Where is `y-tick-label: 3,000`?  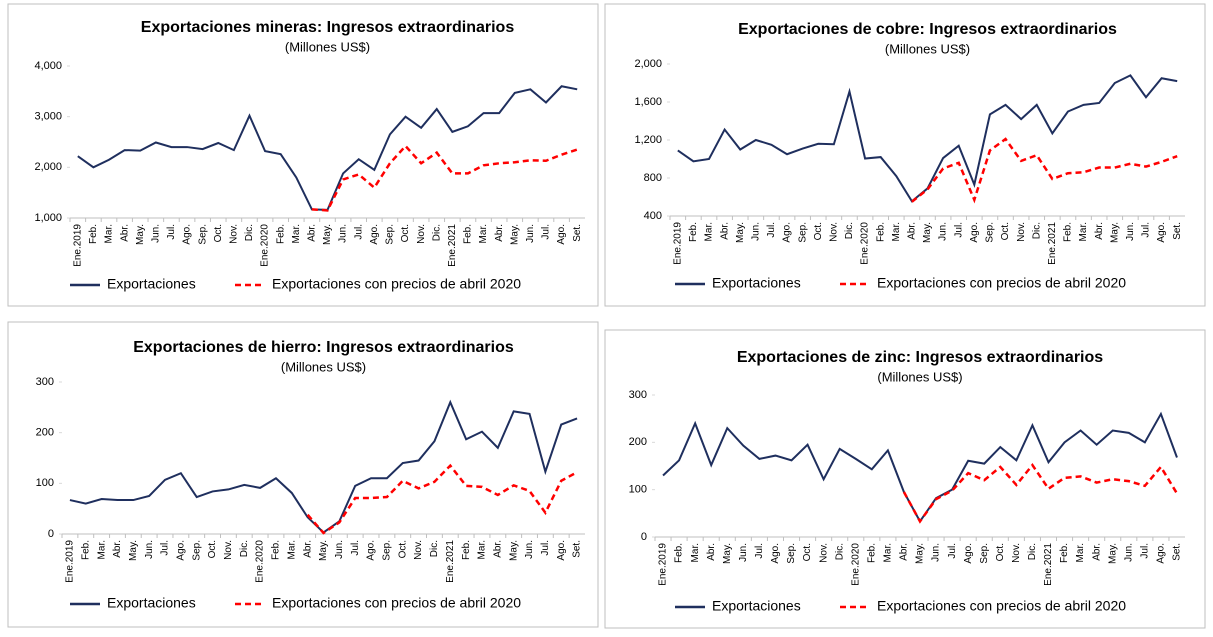
y-tick-label: 3,000 is located at coordinates (48, 117).